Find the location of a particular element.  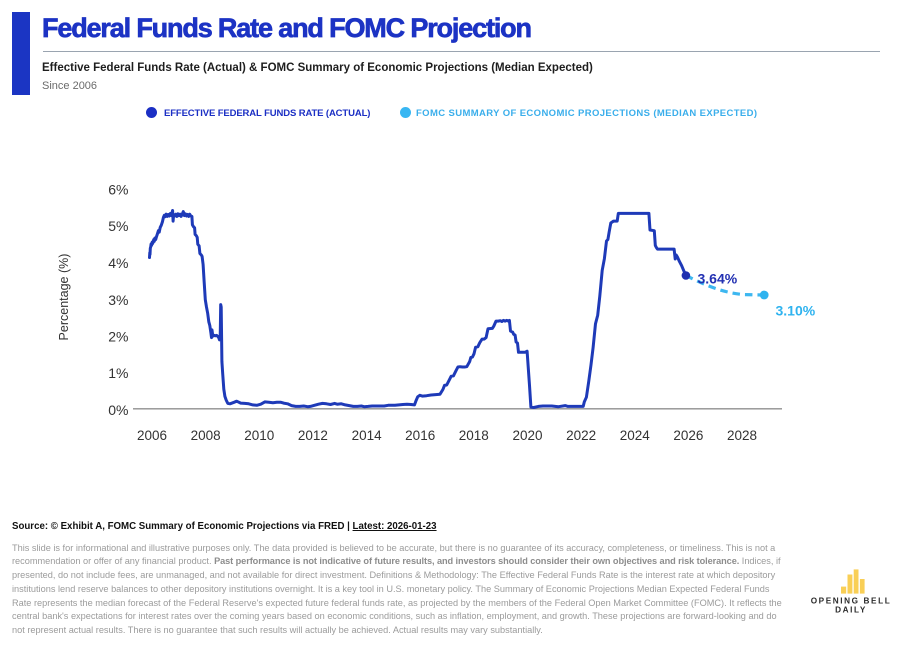

svg-text: 3.10% is located at coordinates (796, 310).